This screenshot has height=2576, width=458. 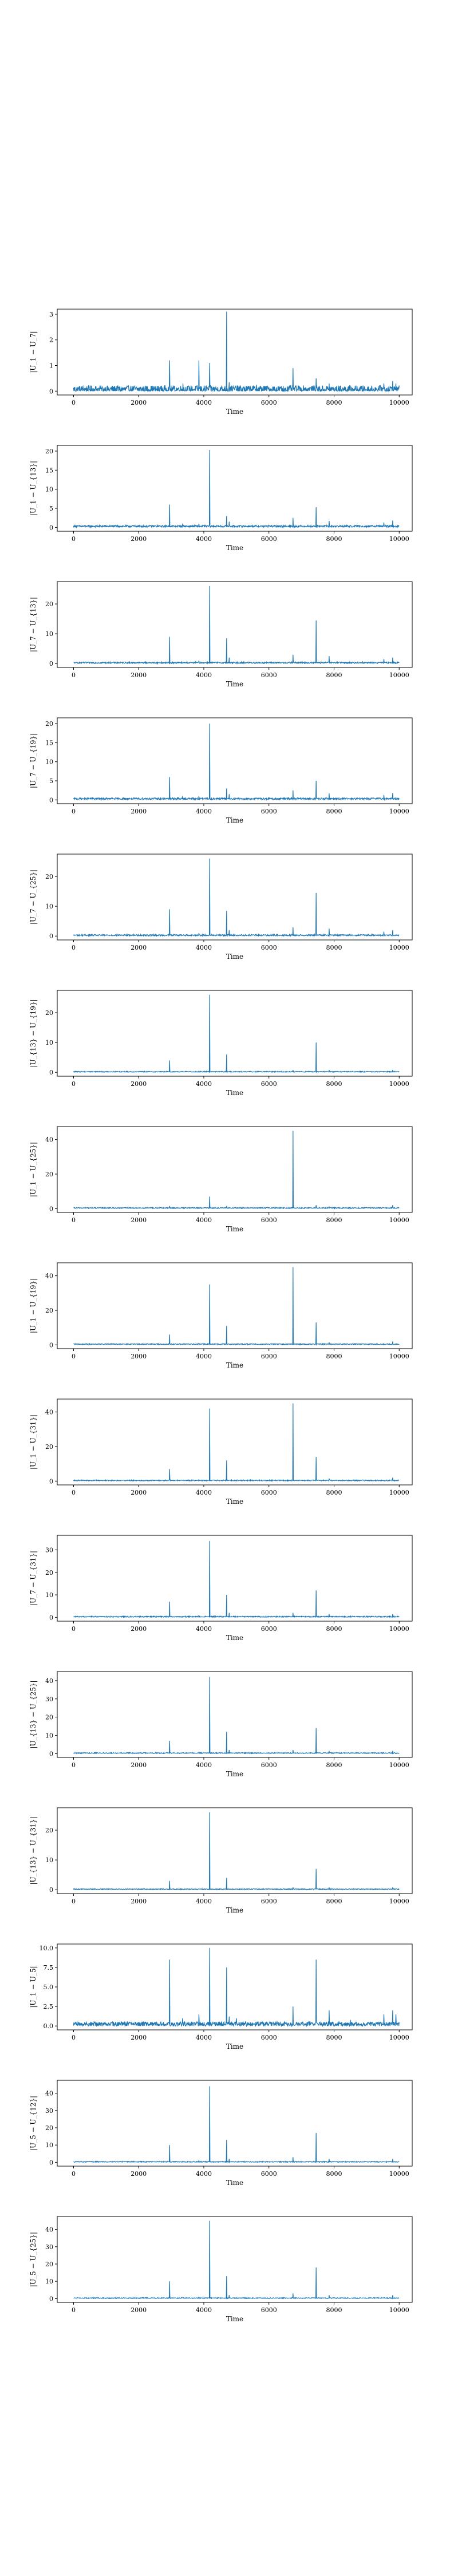 I want to click on y-axis-label: |U_5 − U_{12}|, so click(x=33, y=2123).